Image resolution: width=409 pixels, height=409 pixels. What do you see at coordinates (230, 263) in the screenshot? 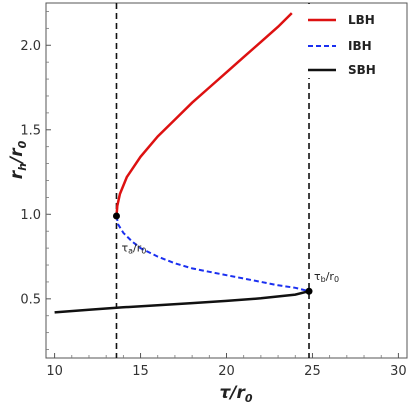
I see `vline-annotations: τa/r0 τb/r0` at bounding box center [230, 263].